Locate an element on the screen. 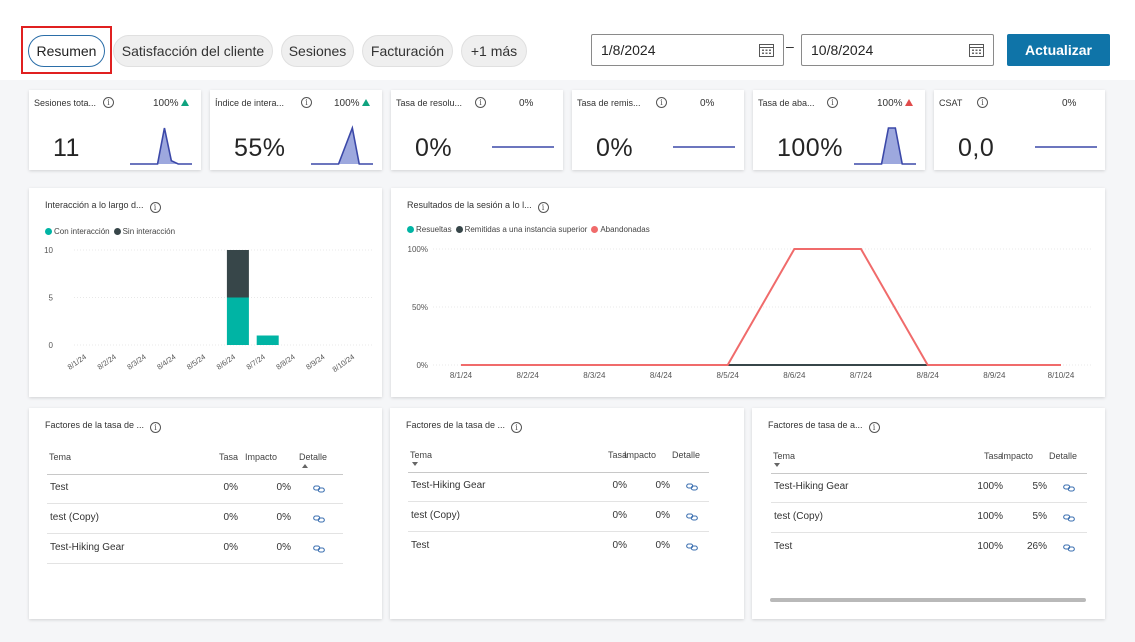 This screenshot has width=1135, height=642. tab-resumen: Resumen is located at coordinates (66, 51).